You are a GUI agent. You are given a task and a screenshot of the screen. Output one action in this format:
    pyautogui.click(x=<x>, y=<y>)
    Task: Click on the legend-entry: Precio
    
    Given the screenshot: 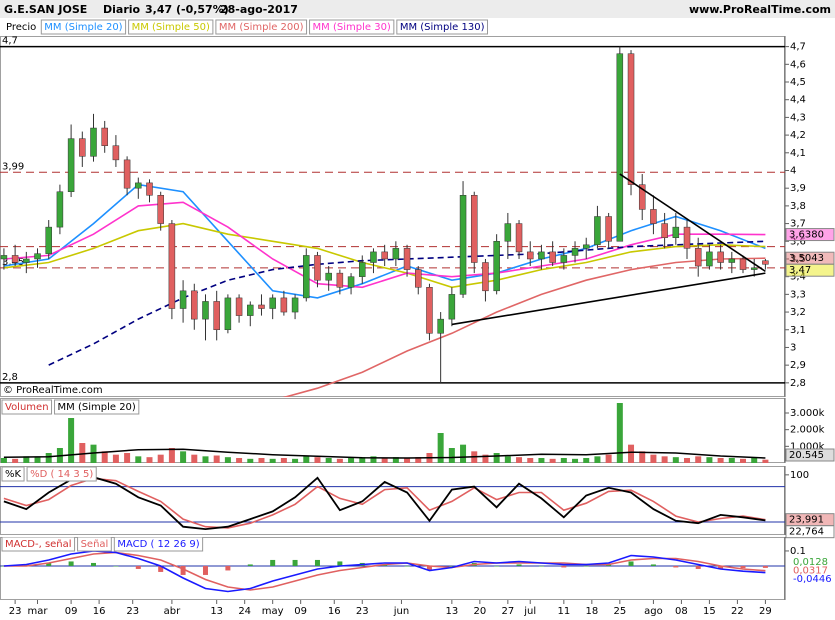 What is the action you would take?
    pyautogui.click(x=21, y=27)
    